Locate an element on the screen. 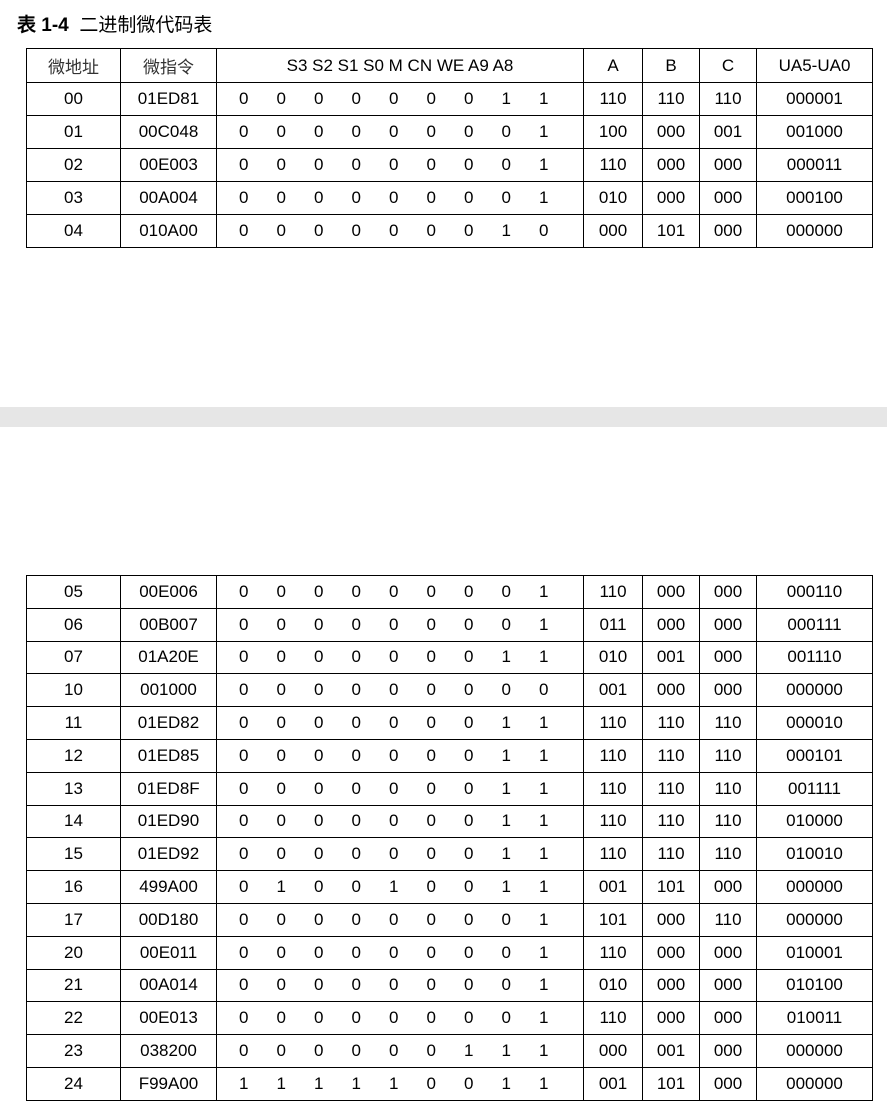 The height and width of the screenshot is (1120, 887). cell-field-b: 101 is located at coordinates (671, 887).